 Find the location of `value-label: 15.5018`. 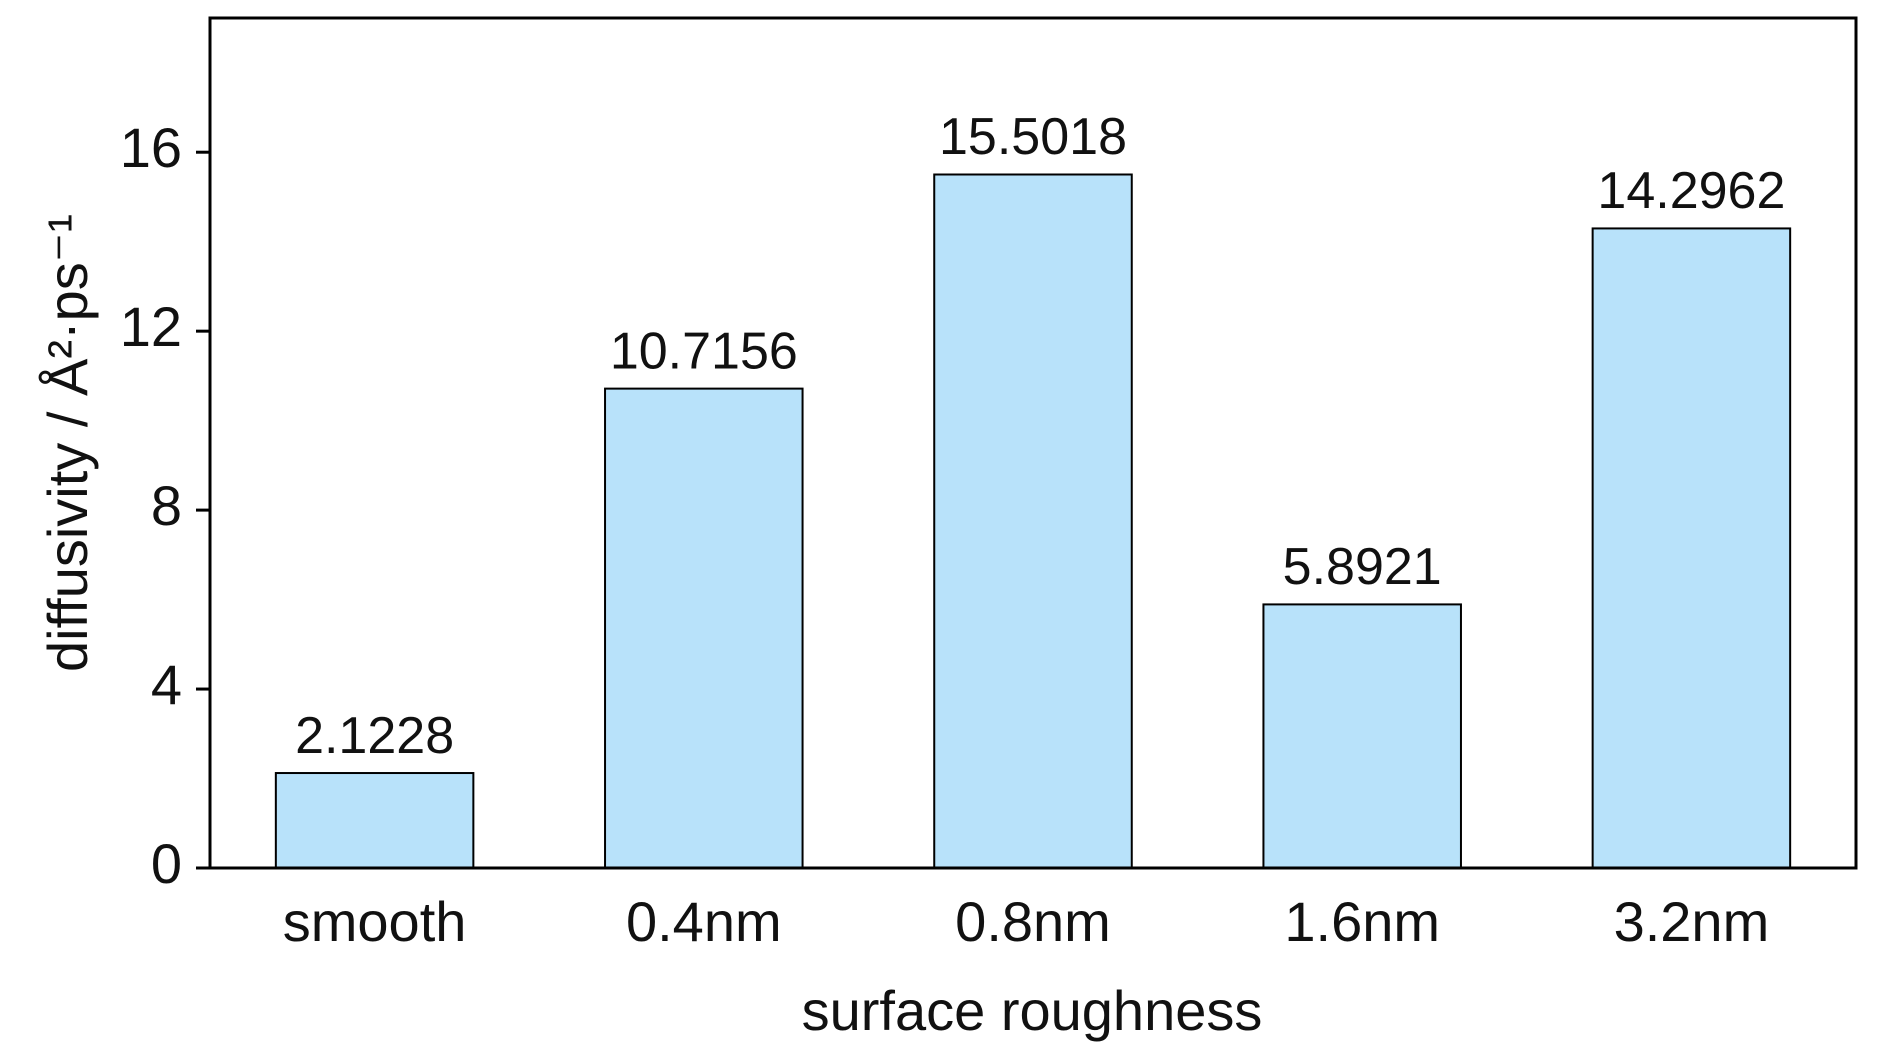

value-label: 15.5018 is located at coordinates (1033, 137).